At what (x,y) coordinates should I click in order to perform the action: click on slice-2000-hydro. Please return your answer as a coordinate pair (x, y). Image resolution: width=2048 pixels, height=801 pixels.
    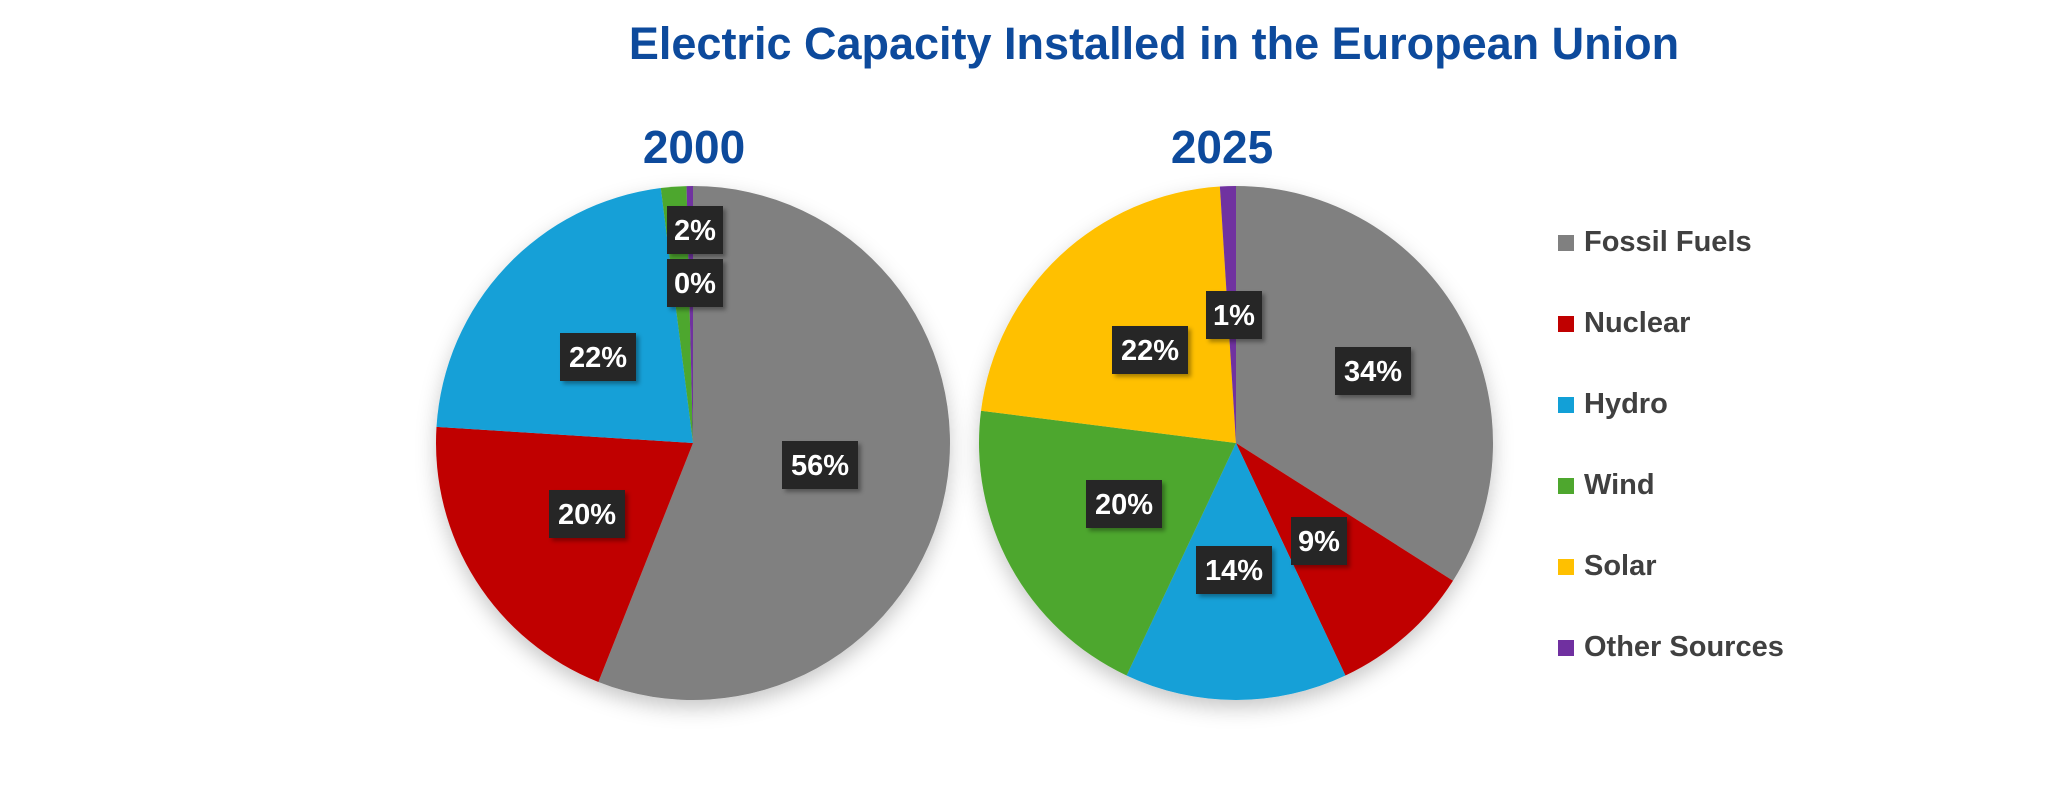
    Looking at the image, I should click on (564, 315).